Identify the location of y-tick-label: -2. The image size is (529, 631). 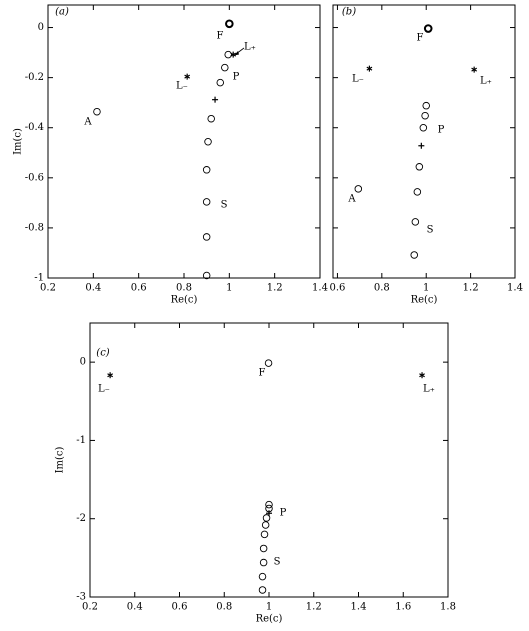
(81, 518).